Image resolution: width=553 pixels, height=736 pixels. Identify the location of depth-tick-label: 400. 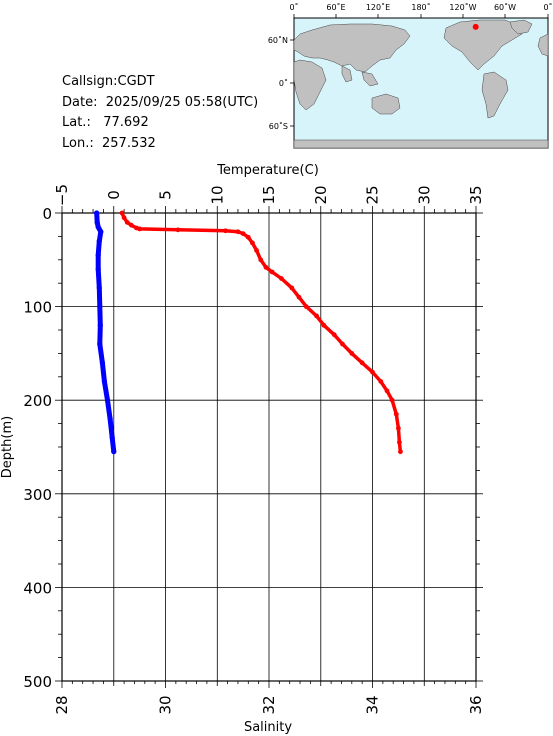
(37, 588).